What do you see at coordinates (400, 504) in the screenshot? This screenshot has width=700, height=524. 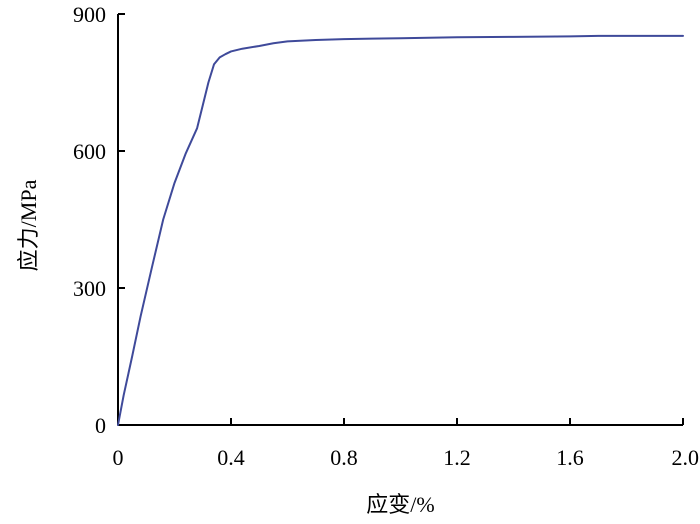 I see `x-axis-label: 应变/%` at bounding box center [400, 504].